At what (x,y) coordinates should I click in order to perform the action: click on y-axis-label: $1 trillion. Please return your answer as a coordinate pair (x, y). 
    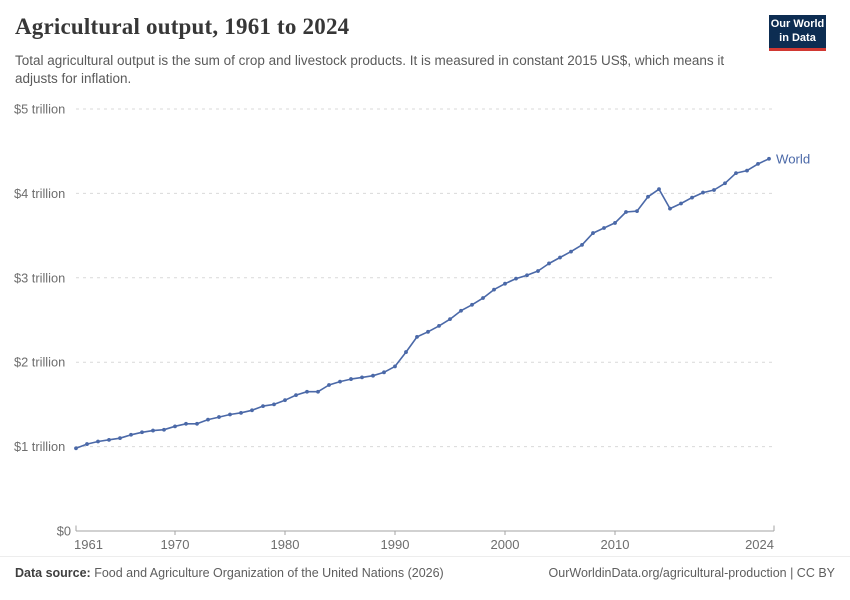
    Looking at the image, I should click on (39, 446).